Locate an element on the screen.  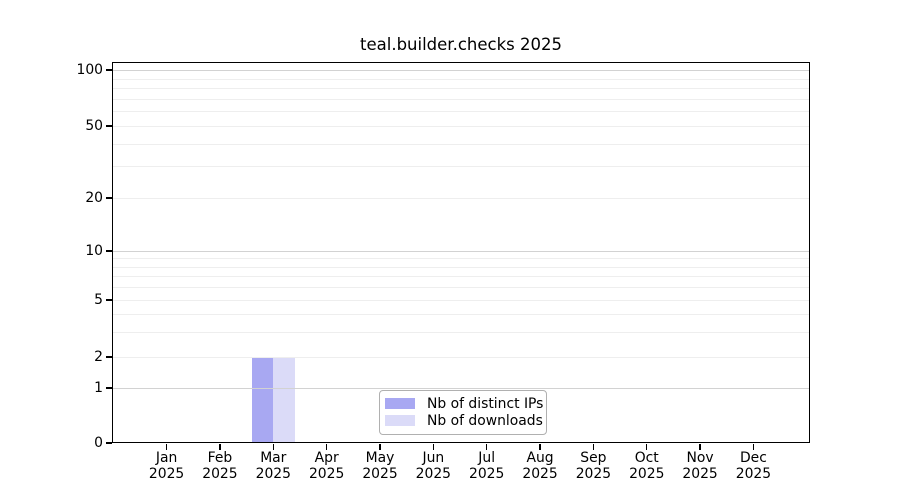
y-tick-label: 20 is located at coordinates (94, 198).